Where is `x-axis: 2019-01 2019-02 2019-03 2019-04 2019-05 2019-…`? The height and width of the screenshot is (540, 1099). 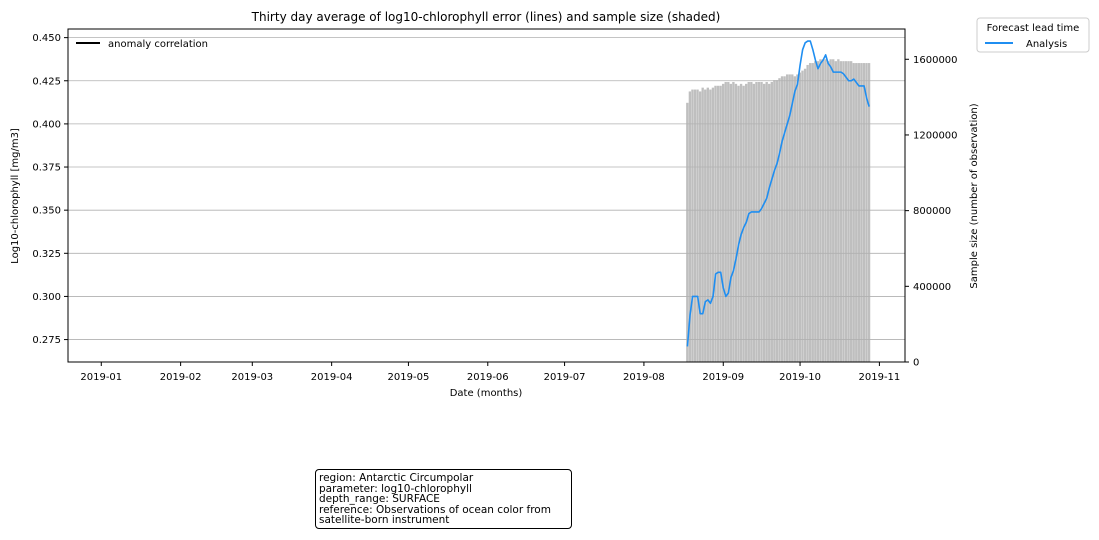
x-axis: 2019-01 2019-02 2019-03 2019-04 2019-05 2019-… is located at coordinates (490, 372).